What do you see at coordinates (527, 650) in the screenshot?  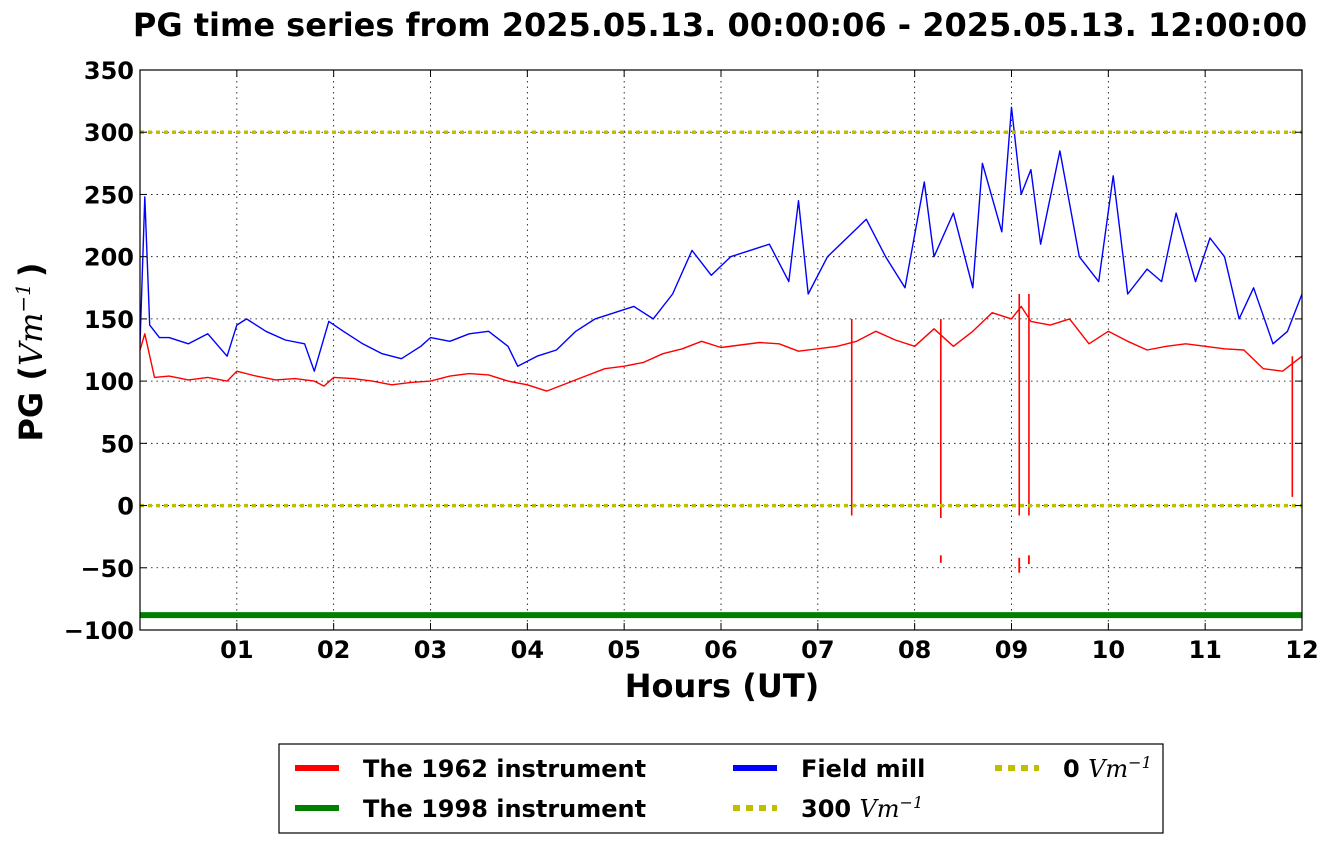 I see `x-tick-label: 04` at bounding box center [527, 650].